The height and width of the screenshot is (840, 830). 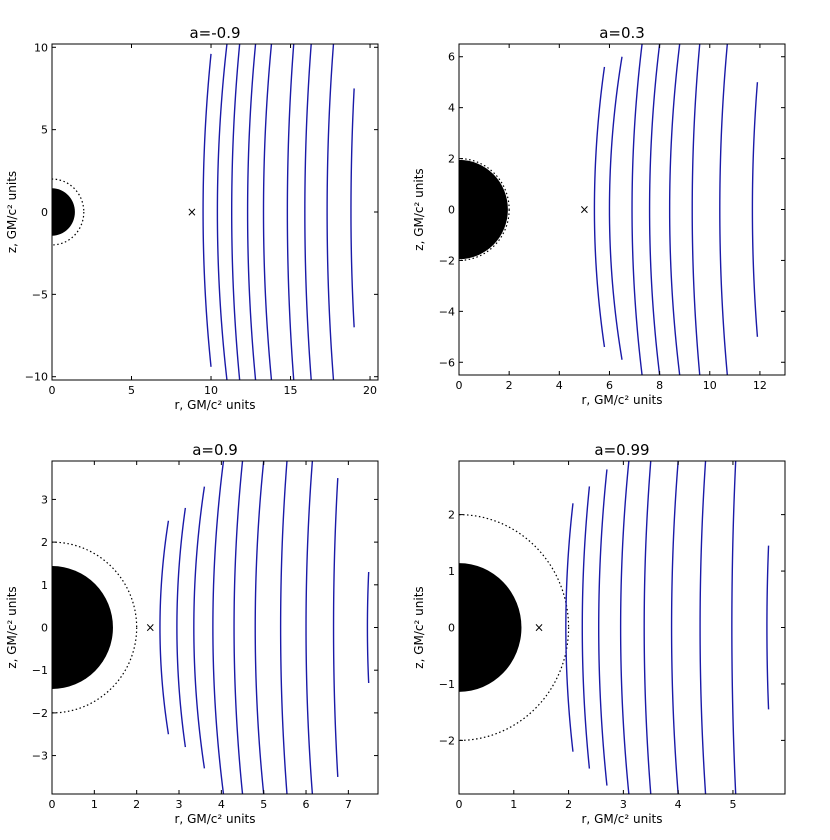 I want to click on y-tick-label: 6, so click(x=451, y=57).